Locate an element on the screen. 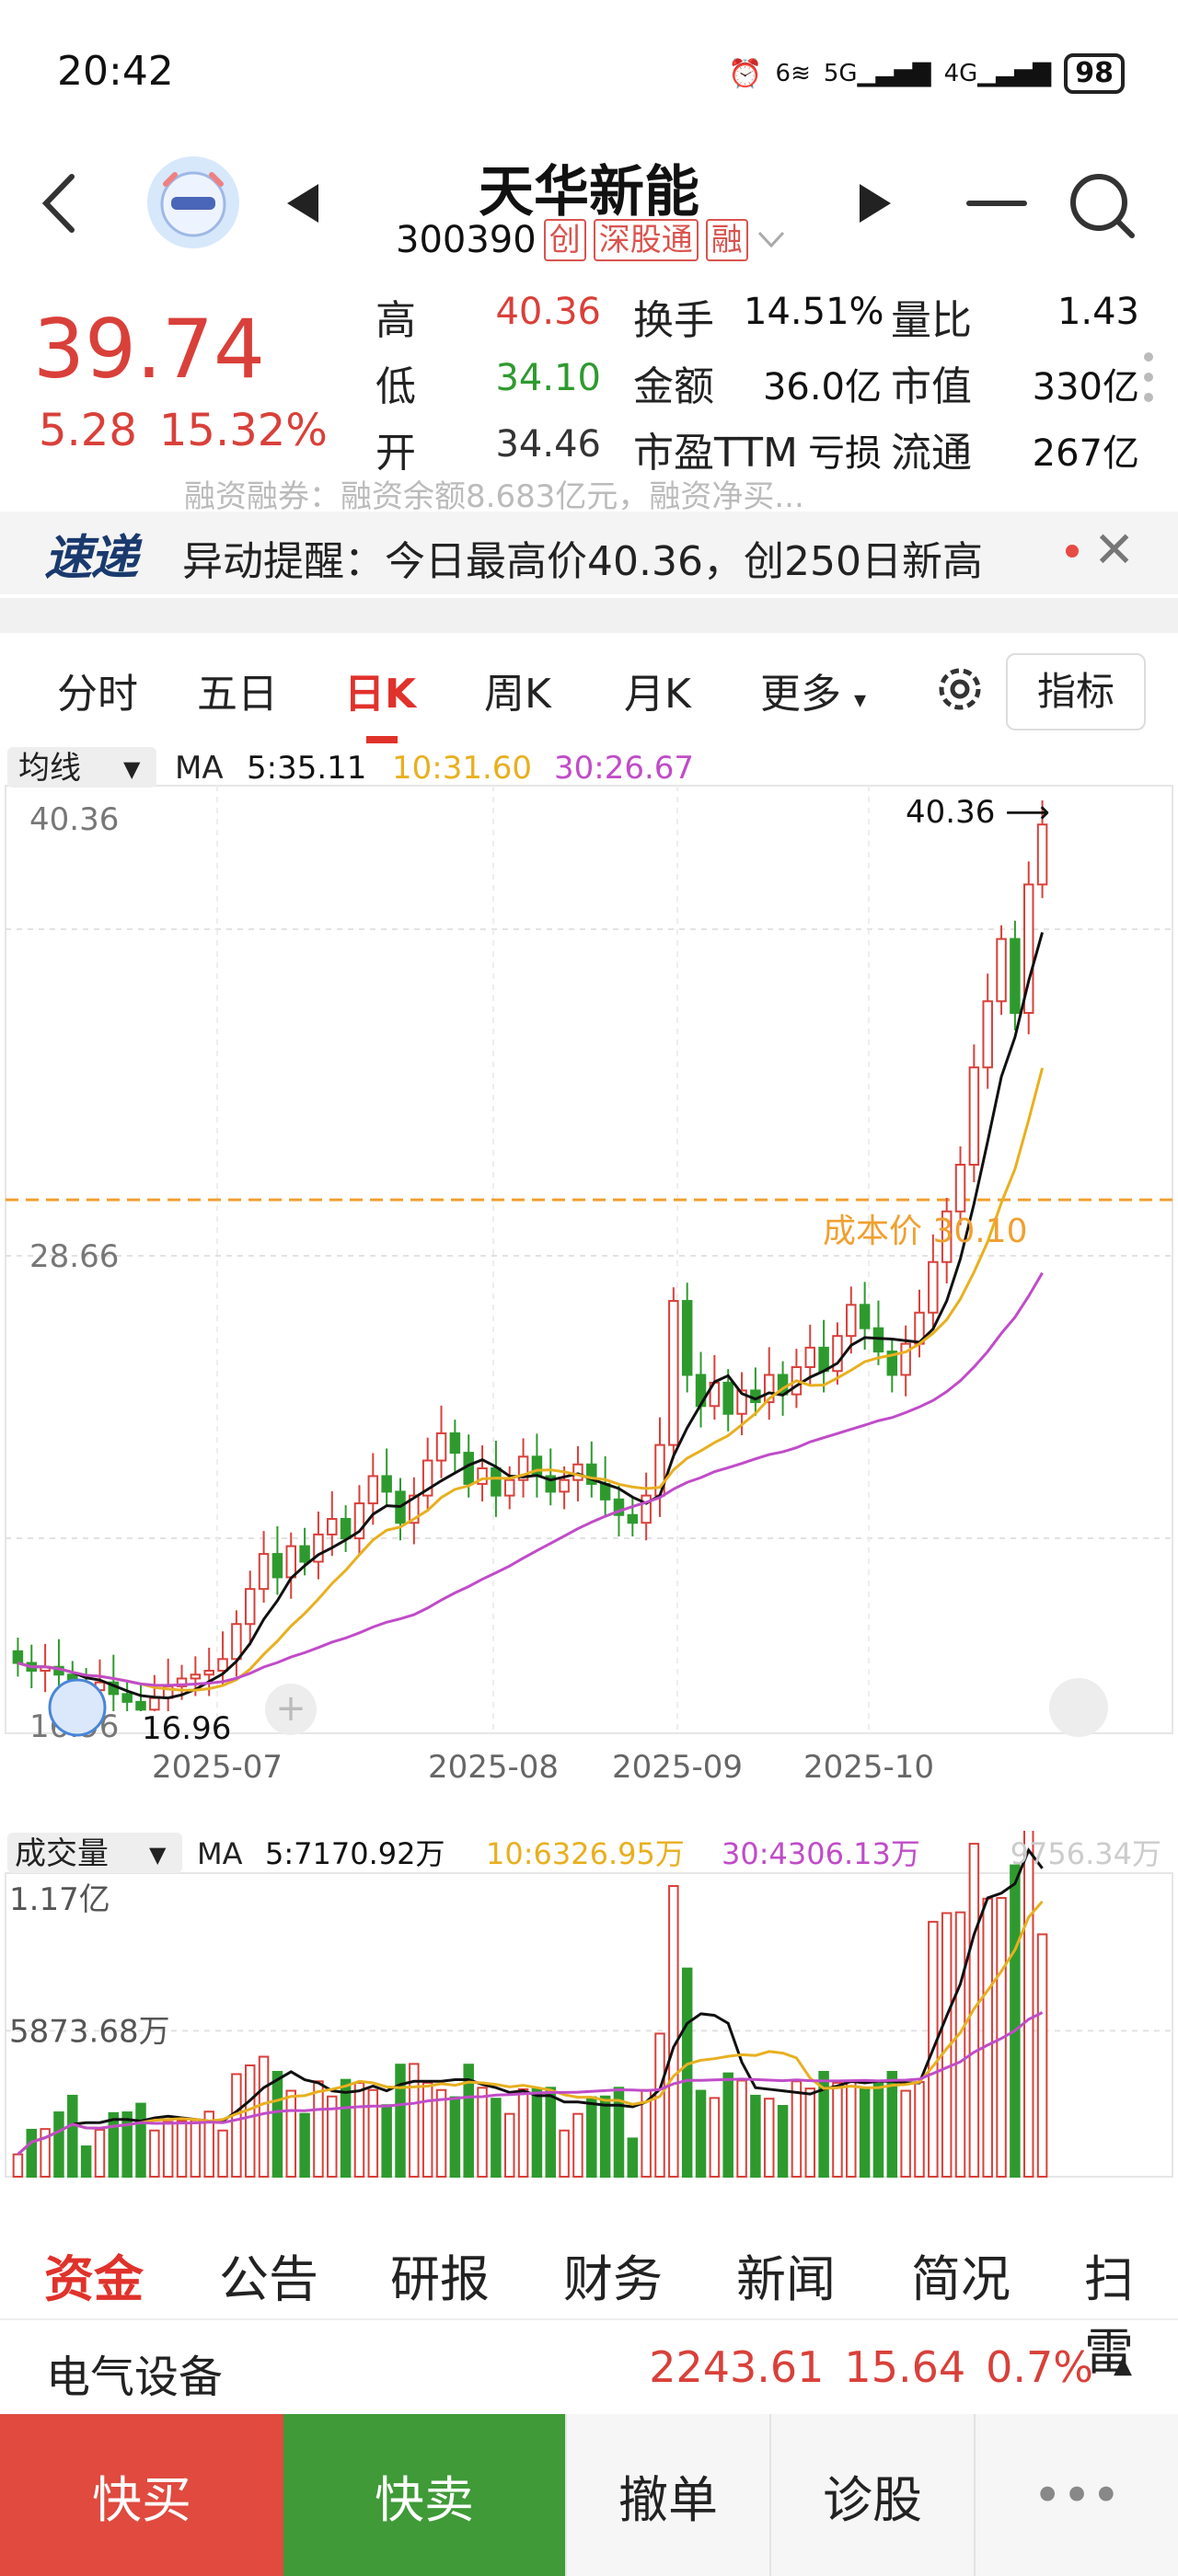 The width and height of the screenshot is (1178, 2576). sector-index: 2243.61 is located at coordinates (737, 2367).